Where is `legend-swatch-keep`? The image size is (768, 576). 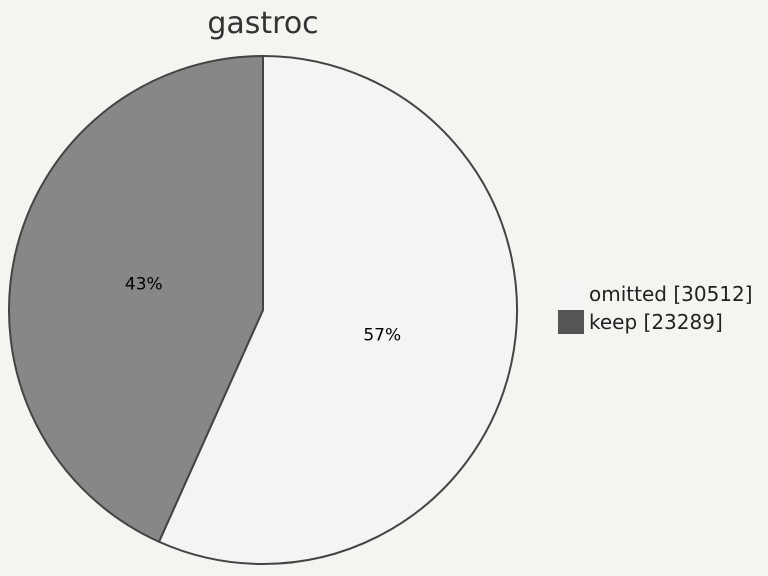 legend-swatch-keep is located at coordinates (571, 322).